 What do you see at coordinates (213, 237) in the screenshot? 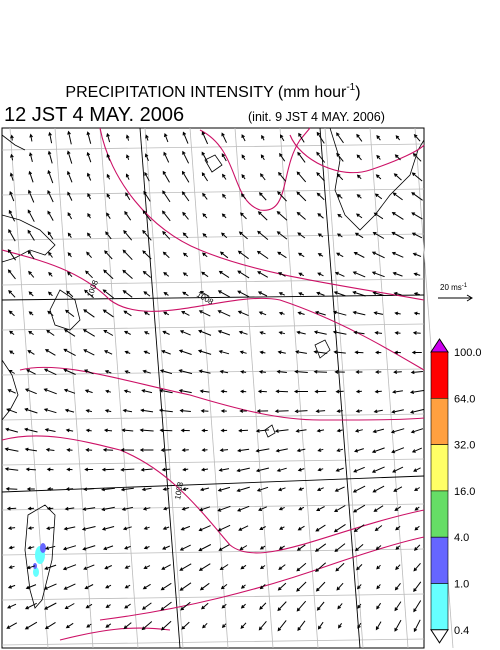
I see `grid-lat` at bounding box center [213, 237].